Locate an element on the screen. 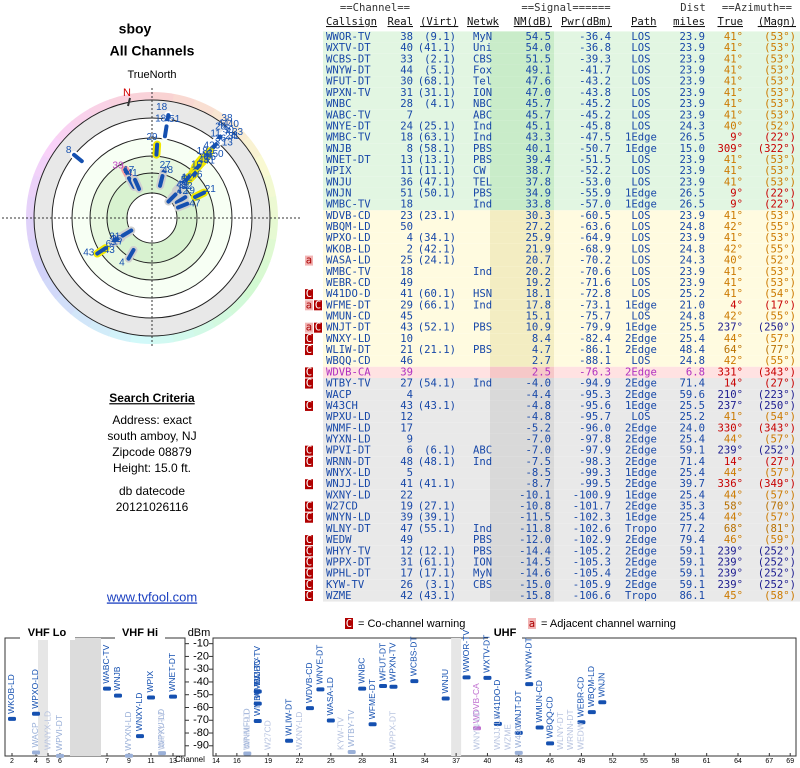 The image size is (800, 768). cell-virt: (39.1) is located at coordinates (437, 518).